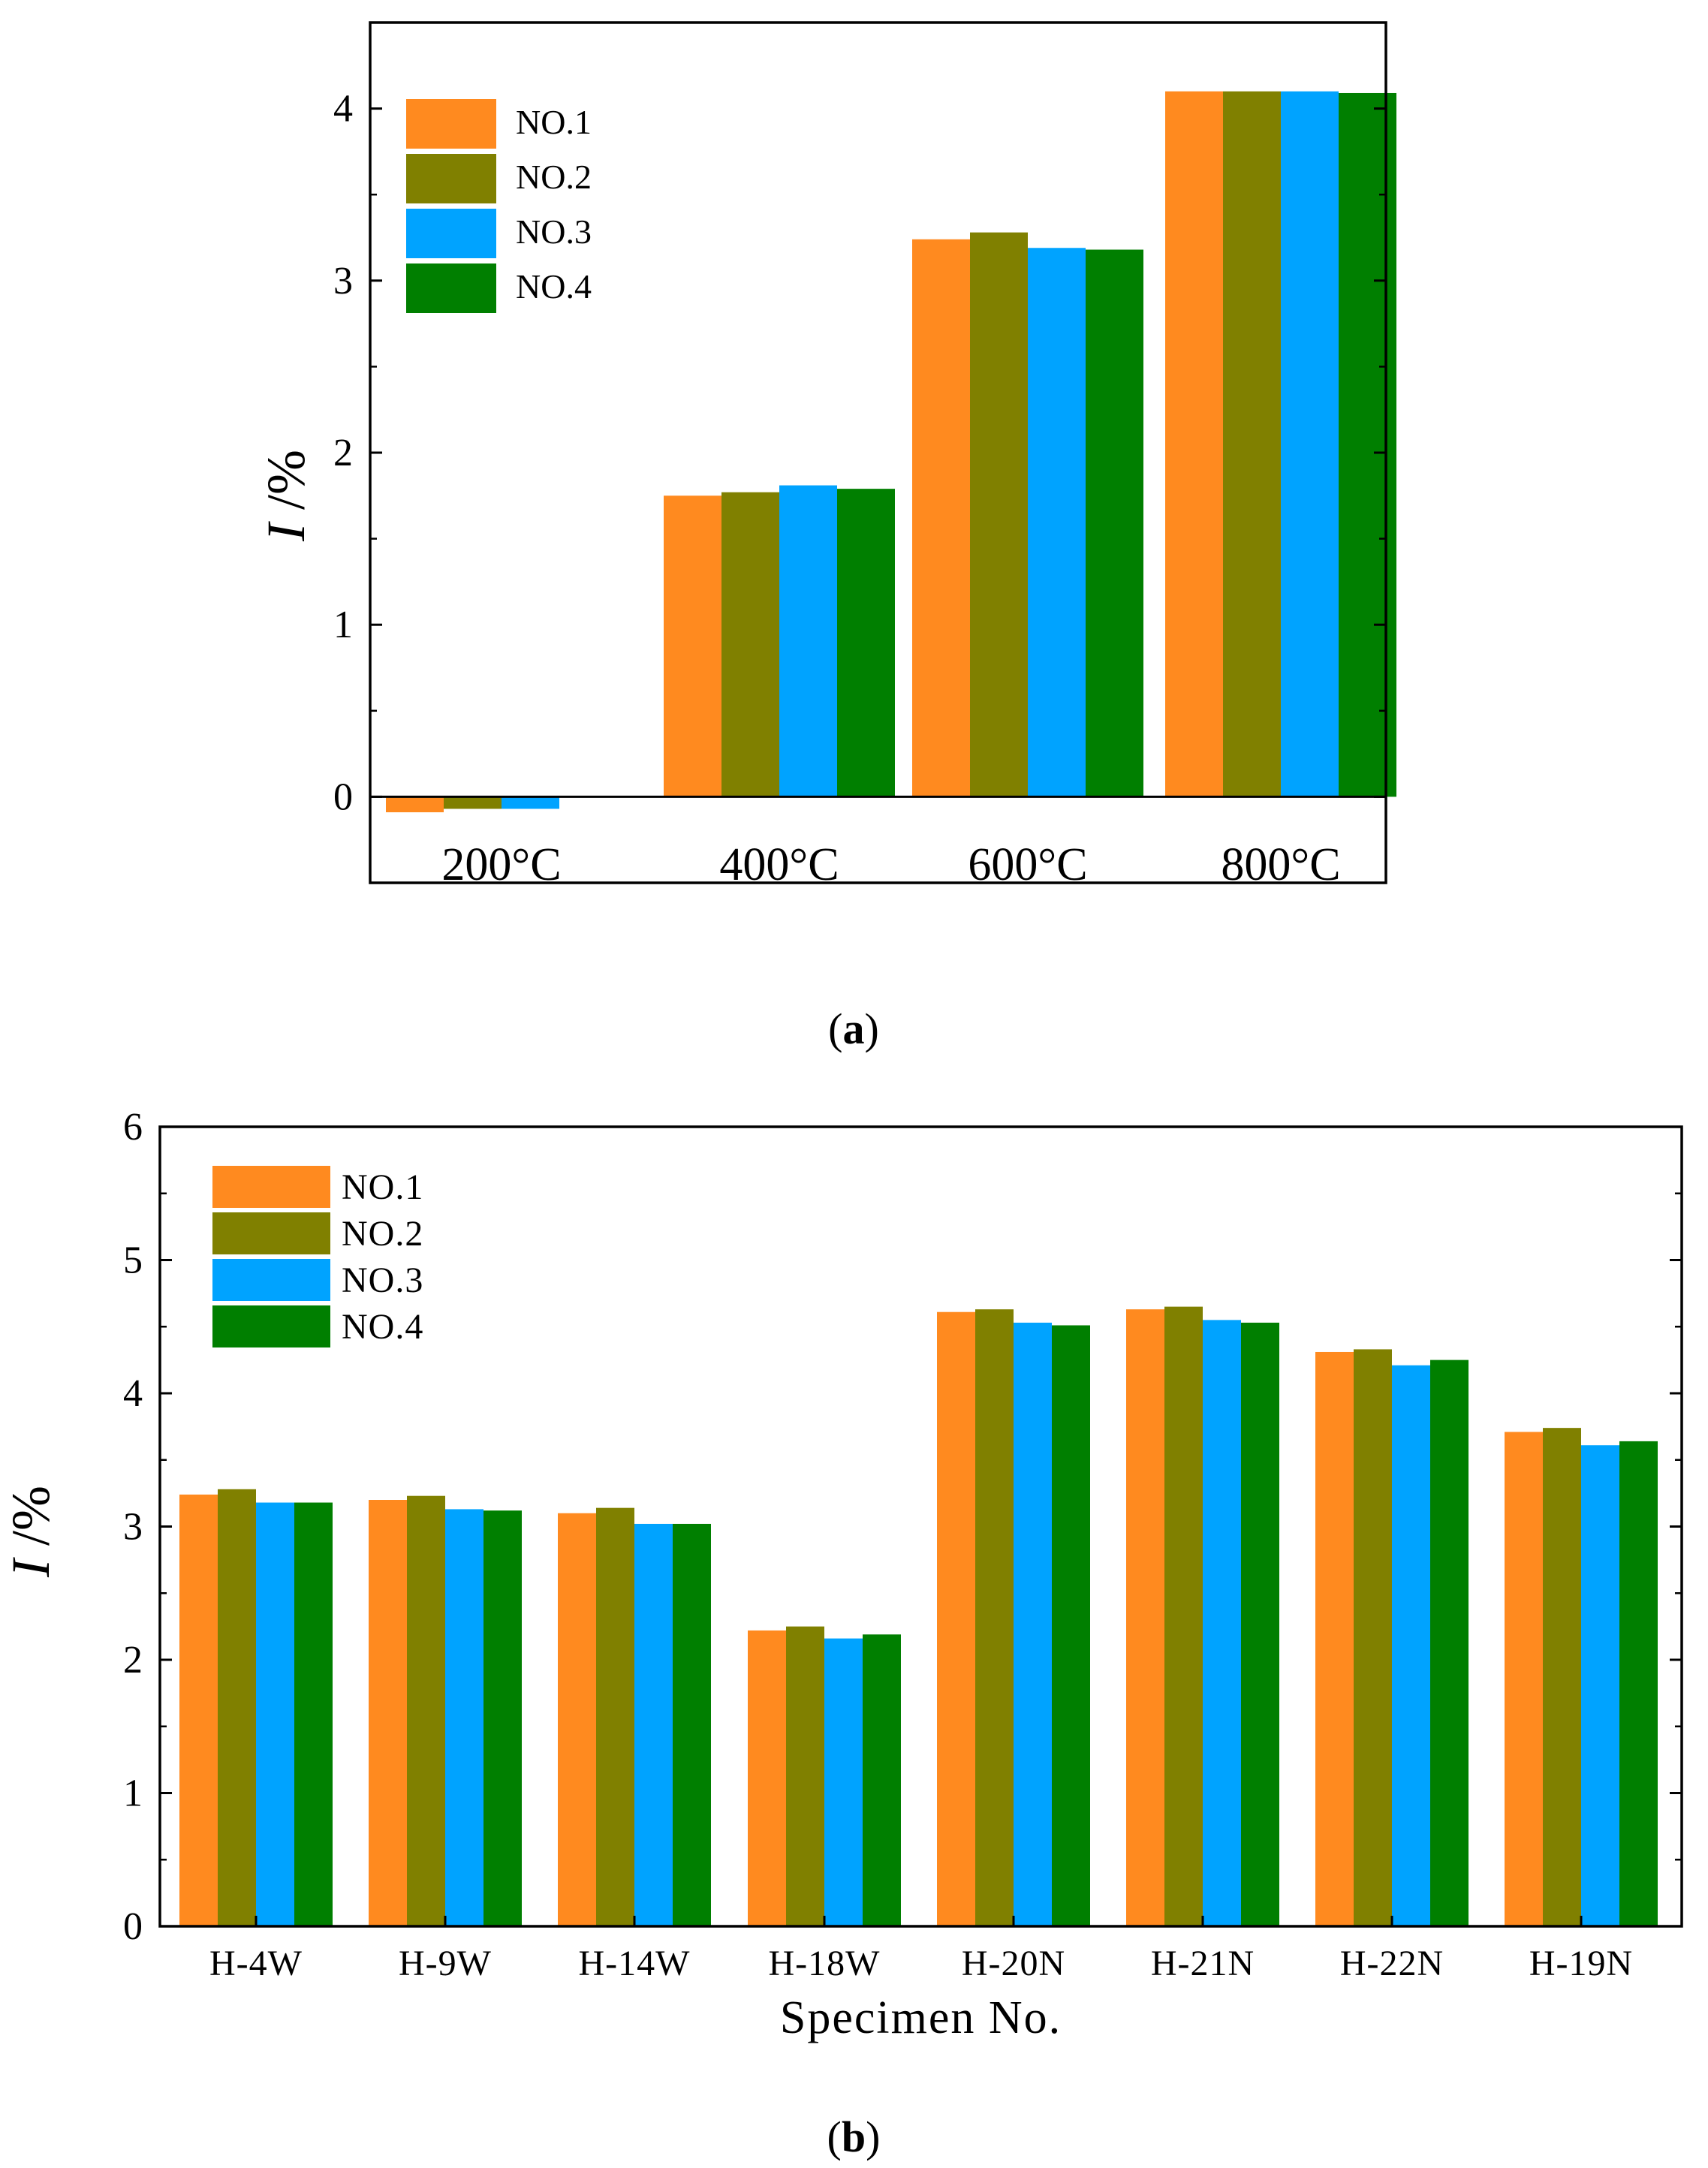  Describe the element at coordinates (313, 1714) in the screenshot. I see `bar-b-no4-h4w` at that location.